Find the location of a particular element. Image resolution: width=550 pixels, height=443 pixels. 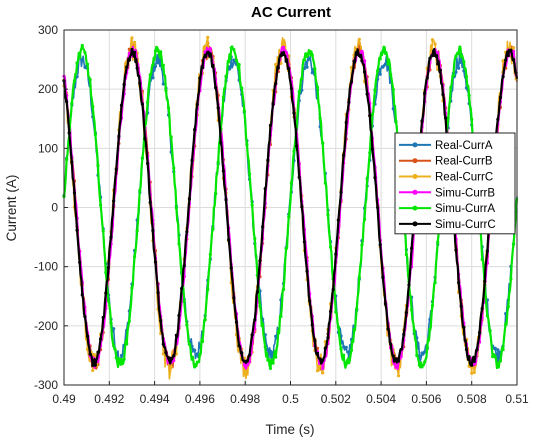

x-tick-label: 0.498 is located at coordinates (245, 399).